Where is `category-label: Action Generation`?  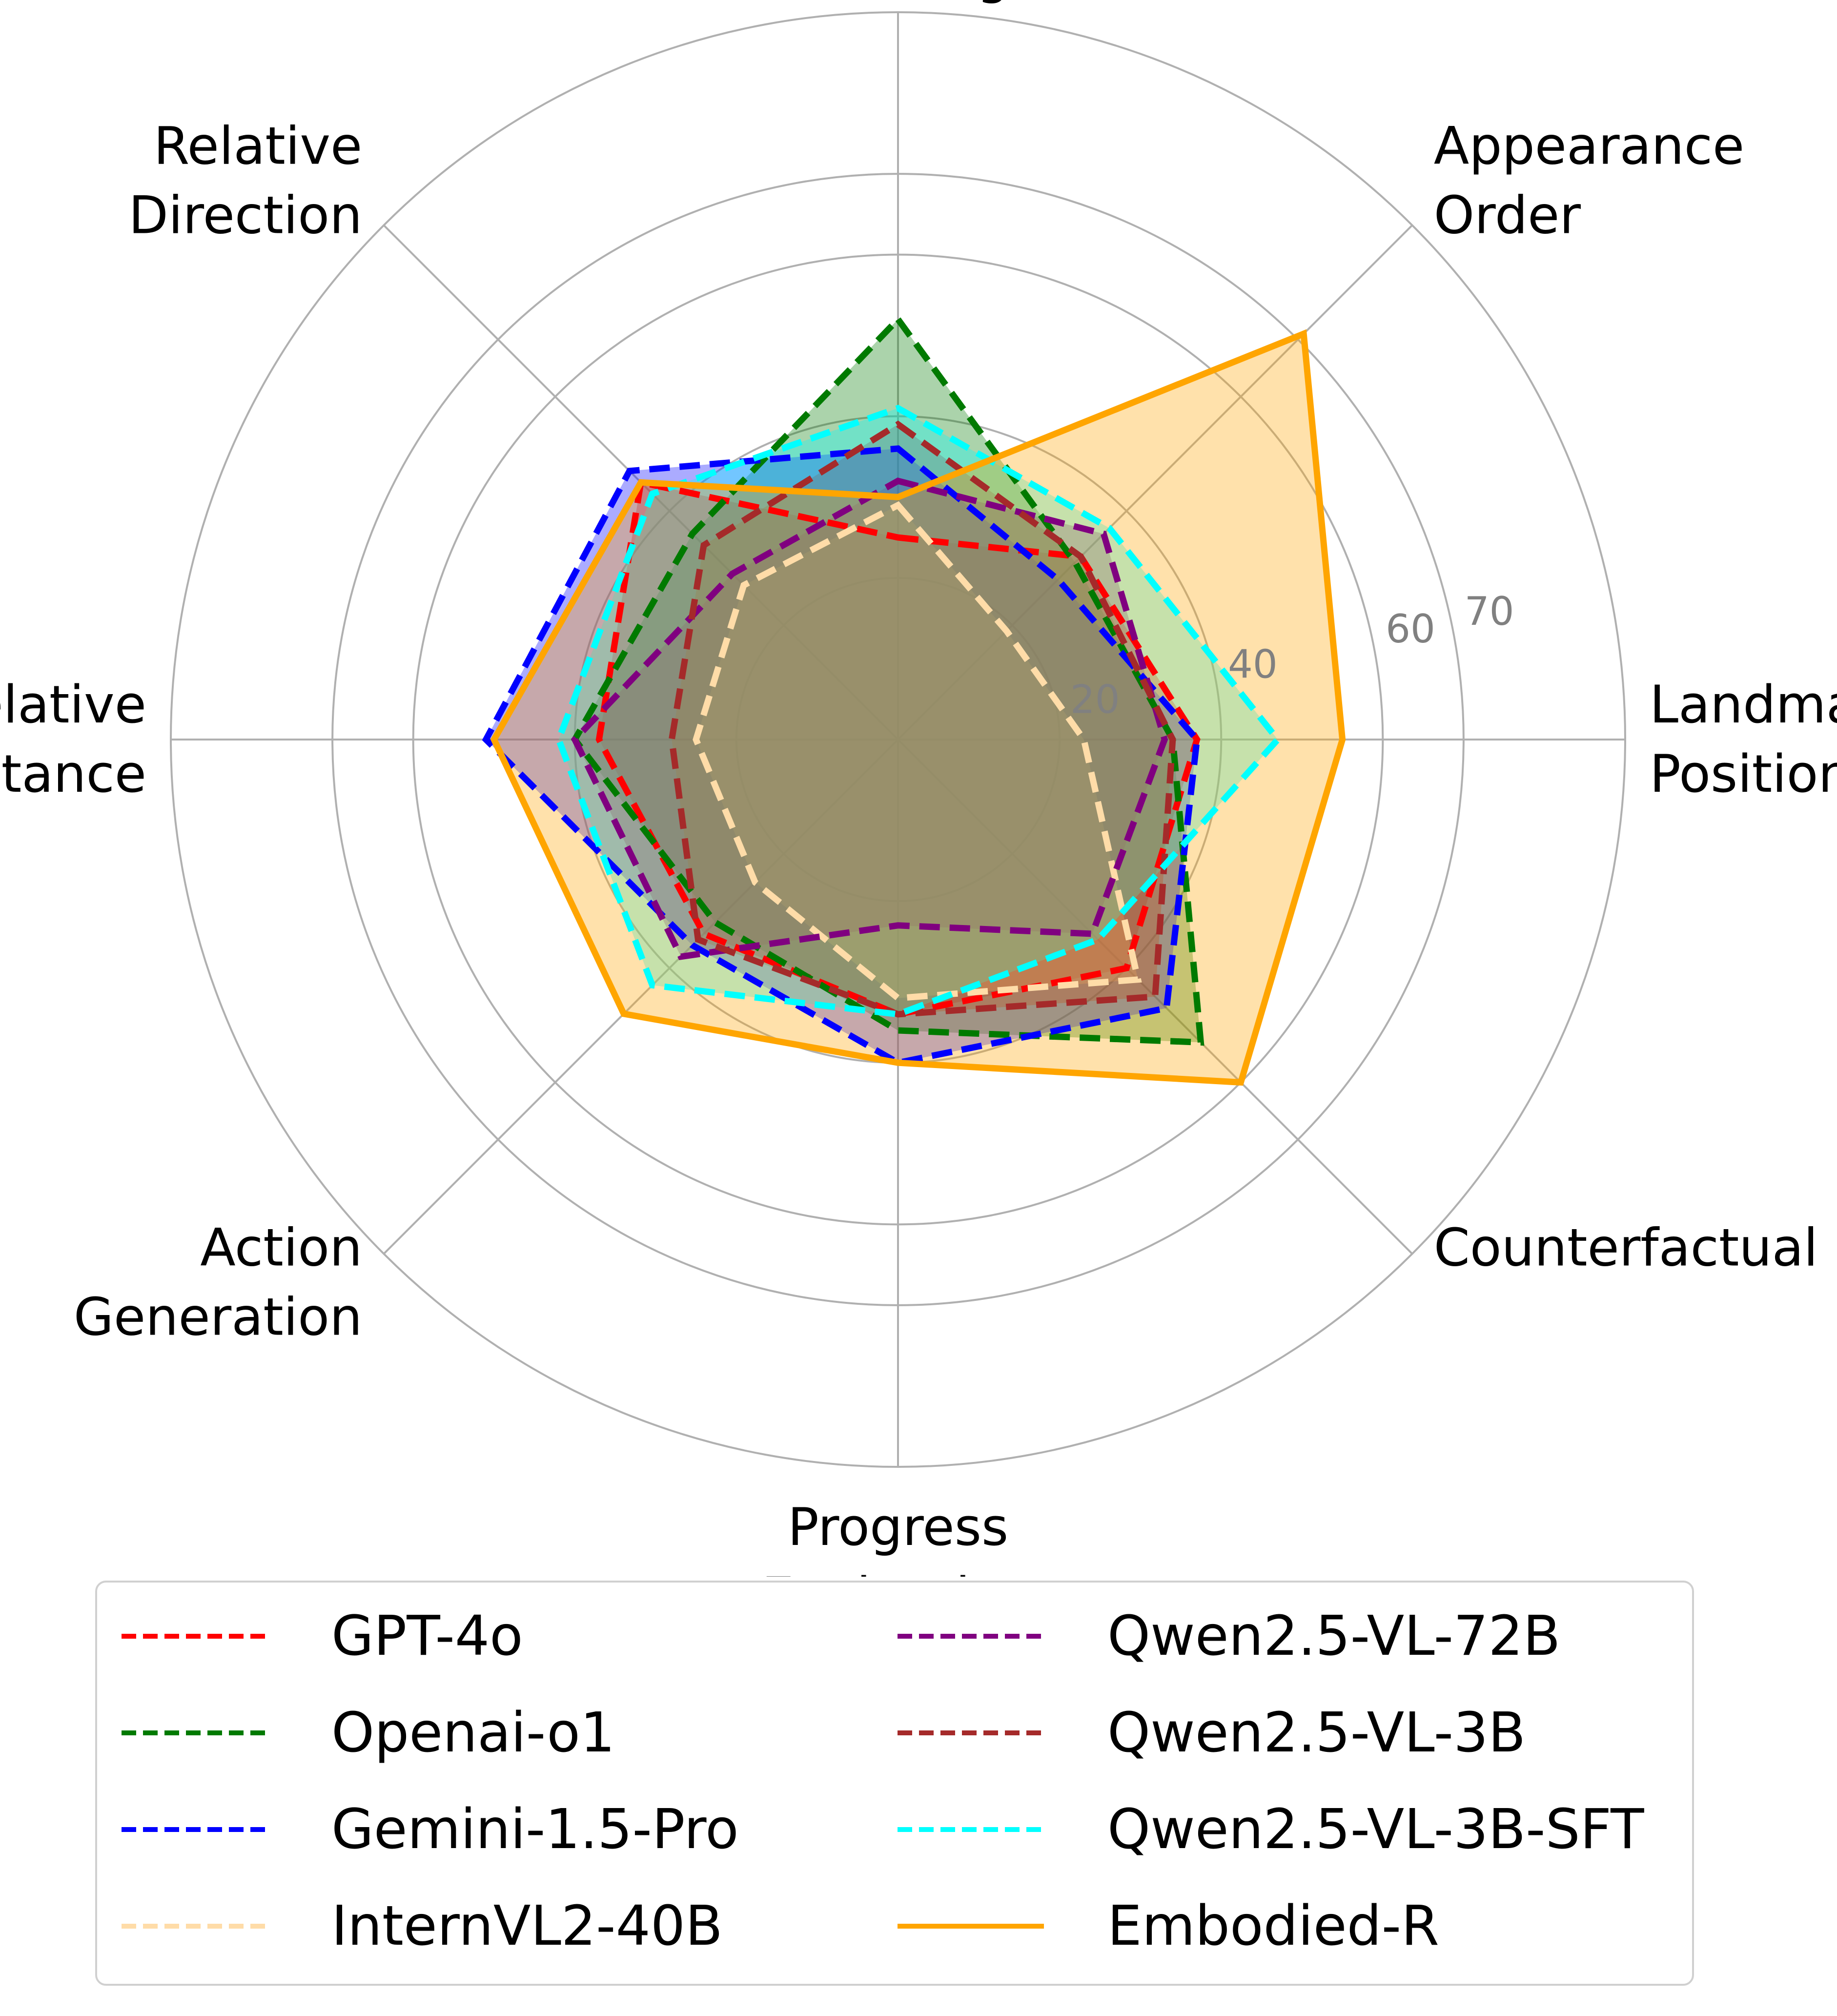
category-label: Action Generation is located at coordinates (218, 1282).